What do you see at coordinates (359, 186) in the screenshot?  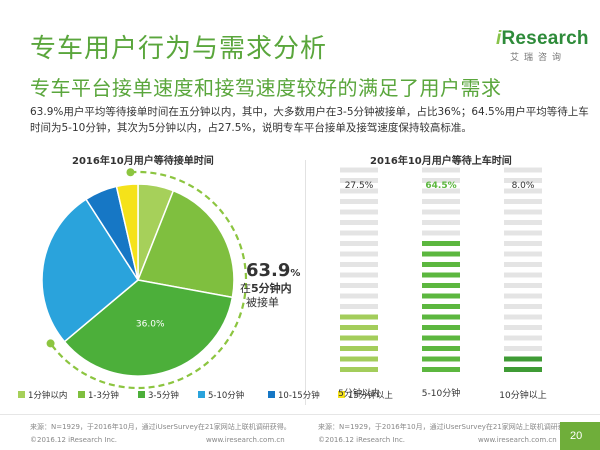 I see `bar-value-label-1: 27.5%` at bounding box center [359, 186].